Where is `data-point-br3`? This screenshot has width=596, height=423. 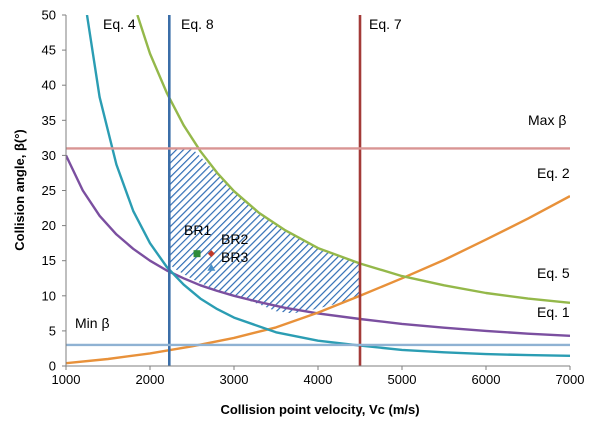 data-point-br3 is located at coordinates (211, 267).